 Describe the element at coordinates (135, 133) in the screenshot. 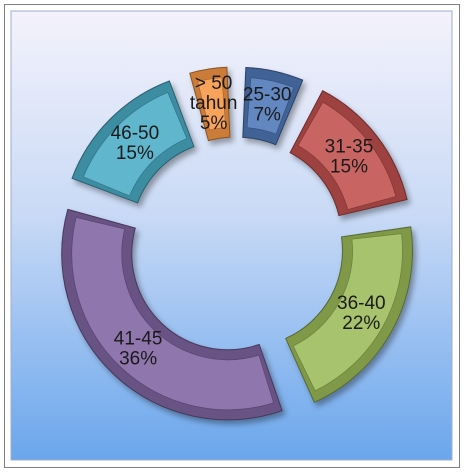

I see `slice-label: 46-50` at that location.